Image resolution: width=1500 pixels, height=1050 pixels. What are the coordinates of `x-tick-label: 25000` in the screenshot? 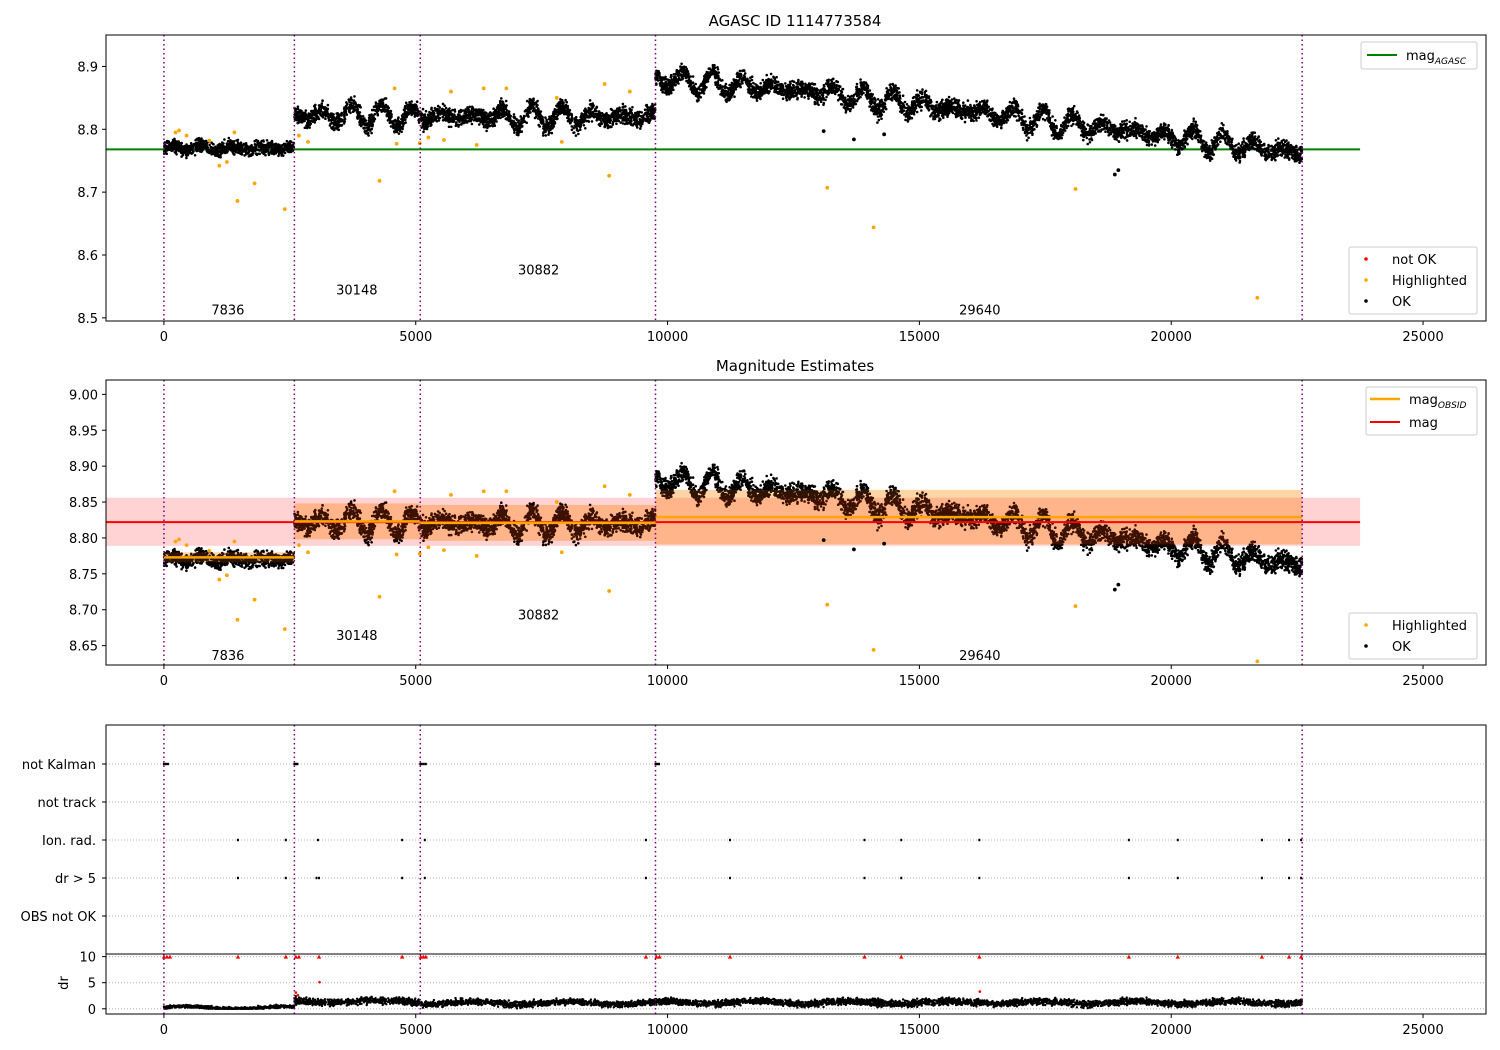 It's located at (1422, 681).